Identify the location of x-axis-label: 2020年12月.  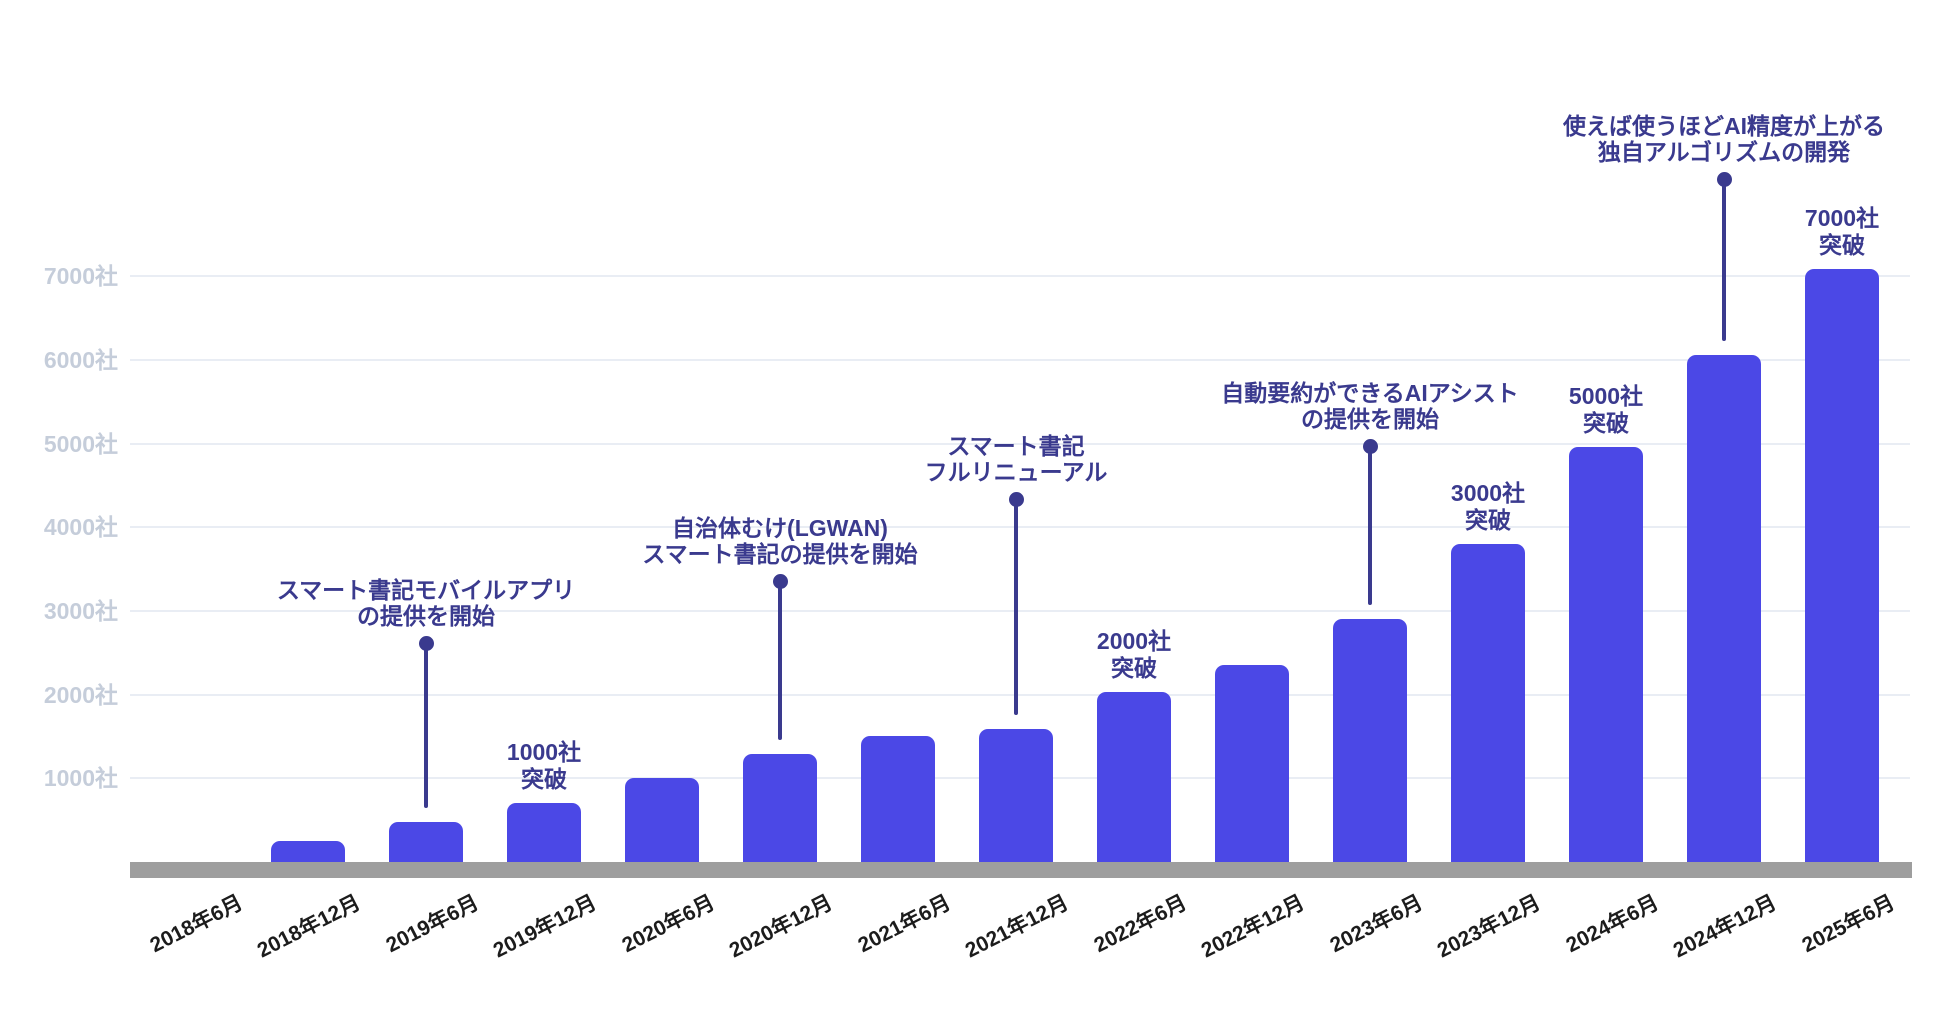
(780, 927).